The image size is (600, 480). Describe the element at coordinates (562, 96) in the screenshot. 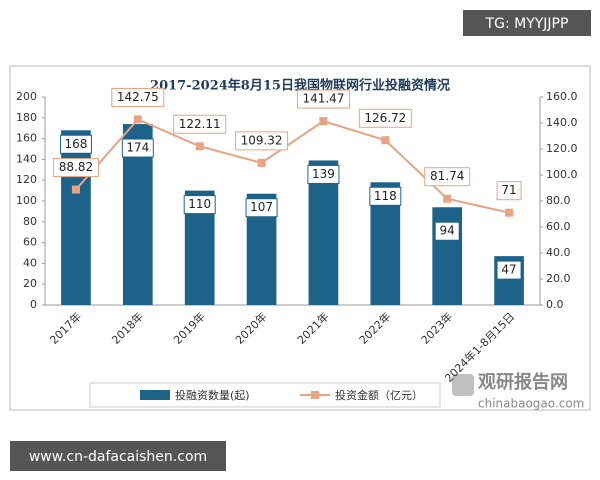

I see `y2-tick-label: 160.0` at that location.